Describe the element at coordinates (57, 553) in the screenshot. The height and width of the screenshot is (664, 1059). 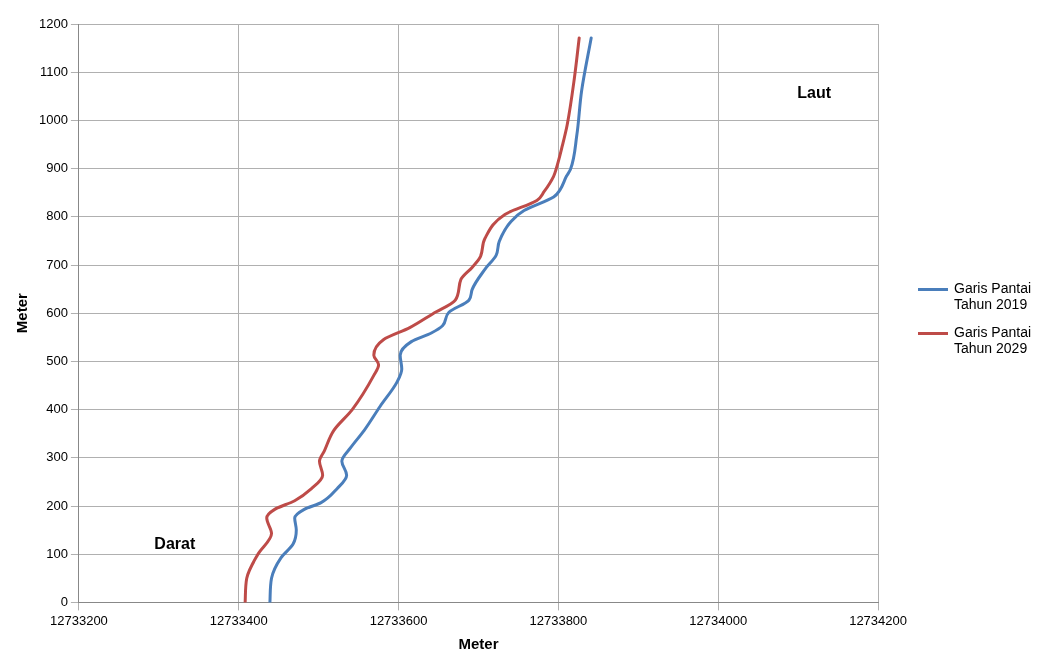
I see `y-tick-label: 100` at that location.